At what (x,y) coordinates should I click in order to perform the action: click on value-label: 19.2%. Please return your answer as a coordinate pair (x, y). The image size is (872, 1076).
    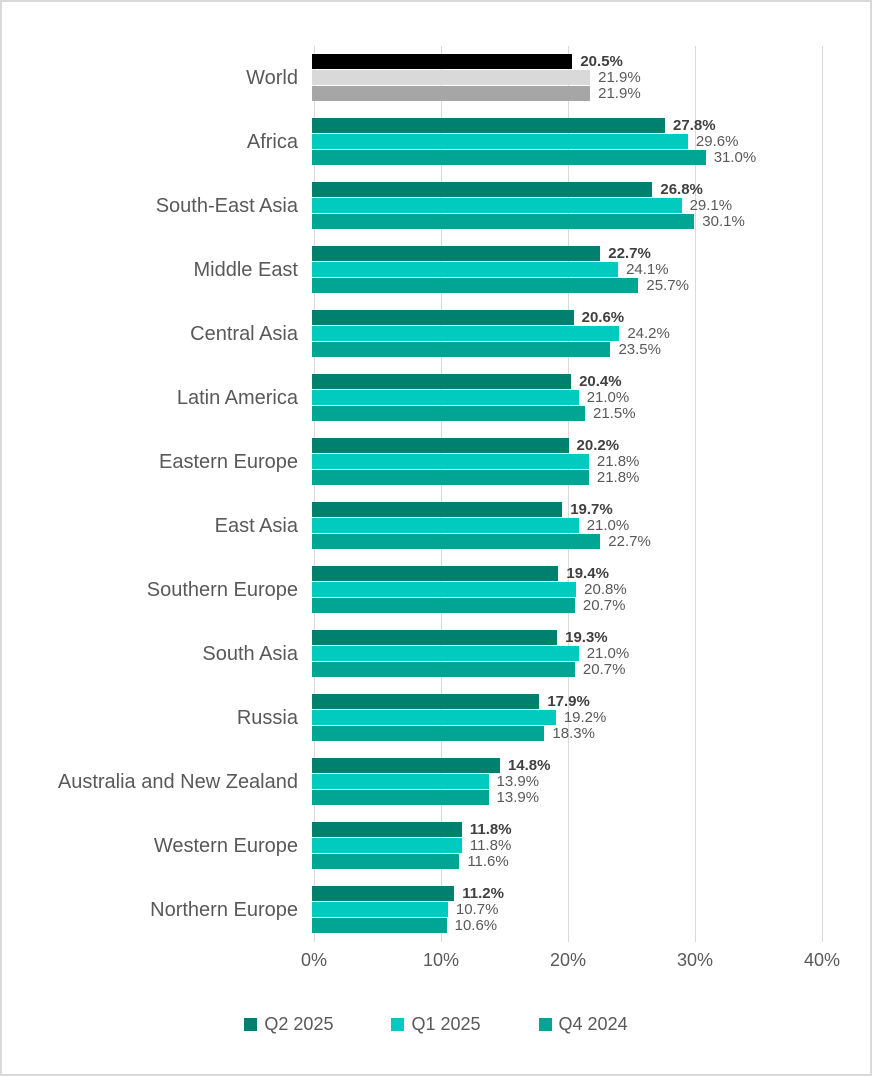
    Looking at the image, I should click on (585, 717).